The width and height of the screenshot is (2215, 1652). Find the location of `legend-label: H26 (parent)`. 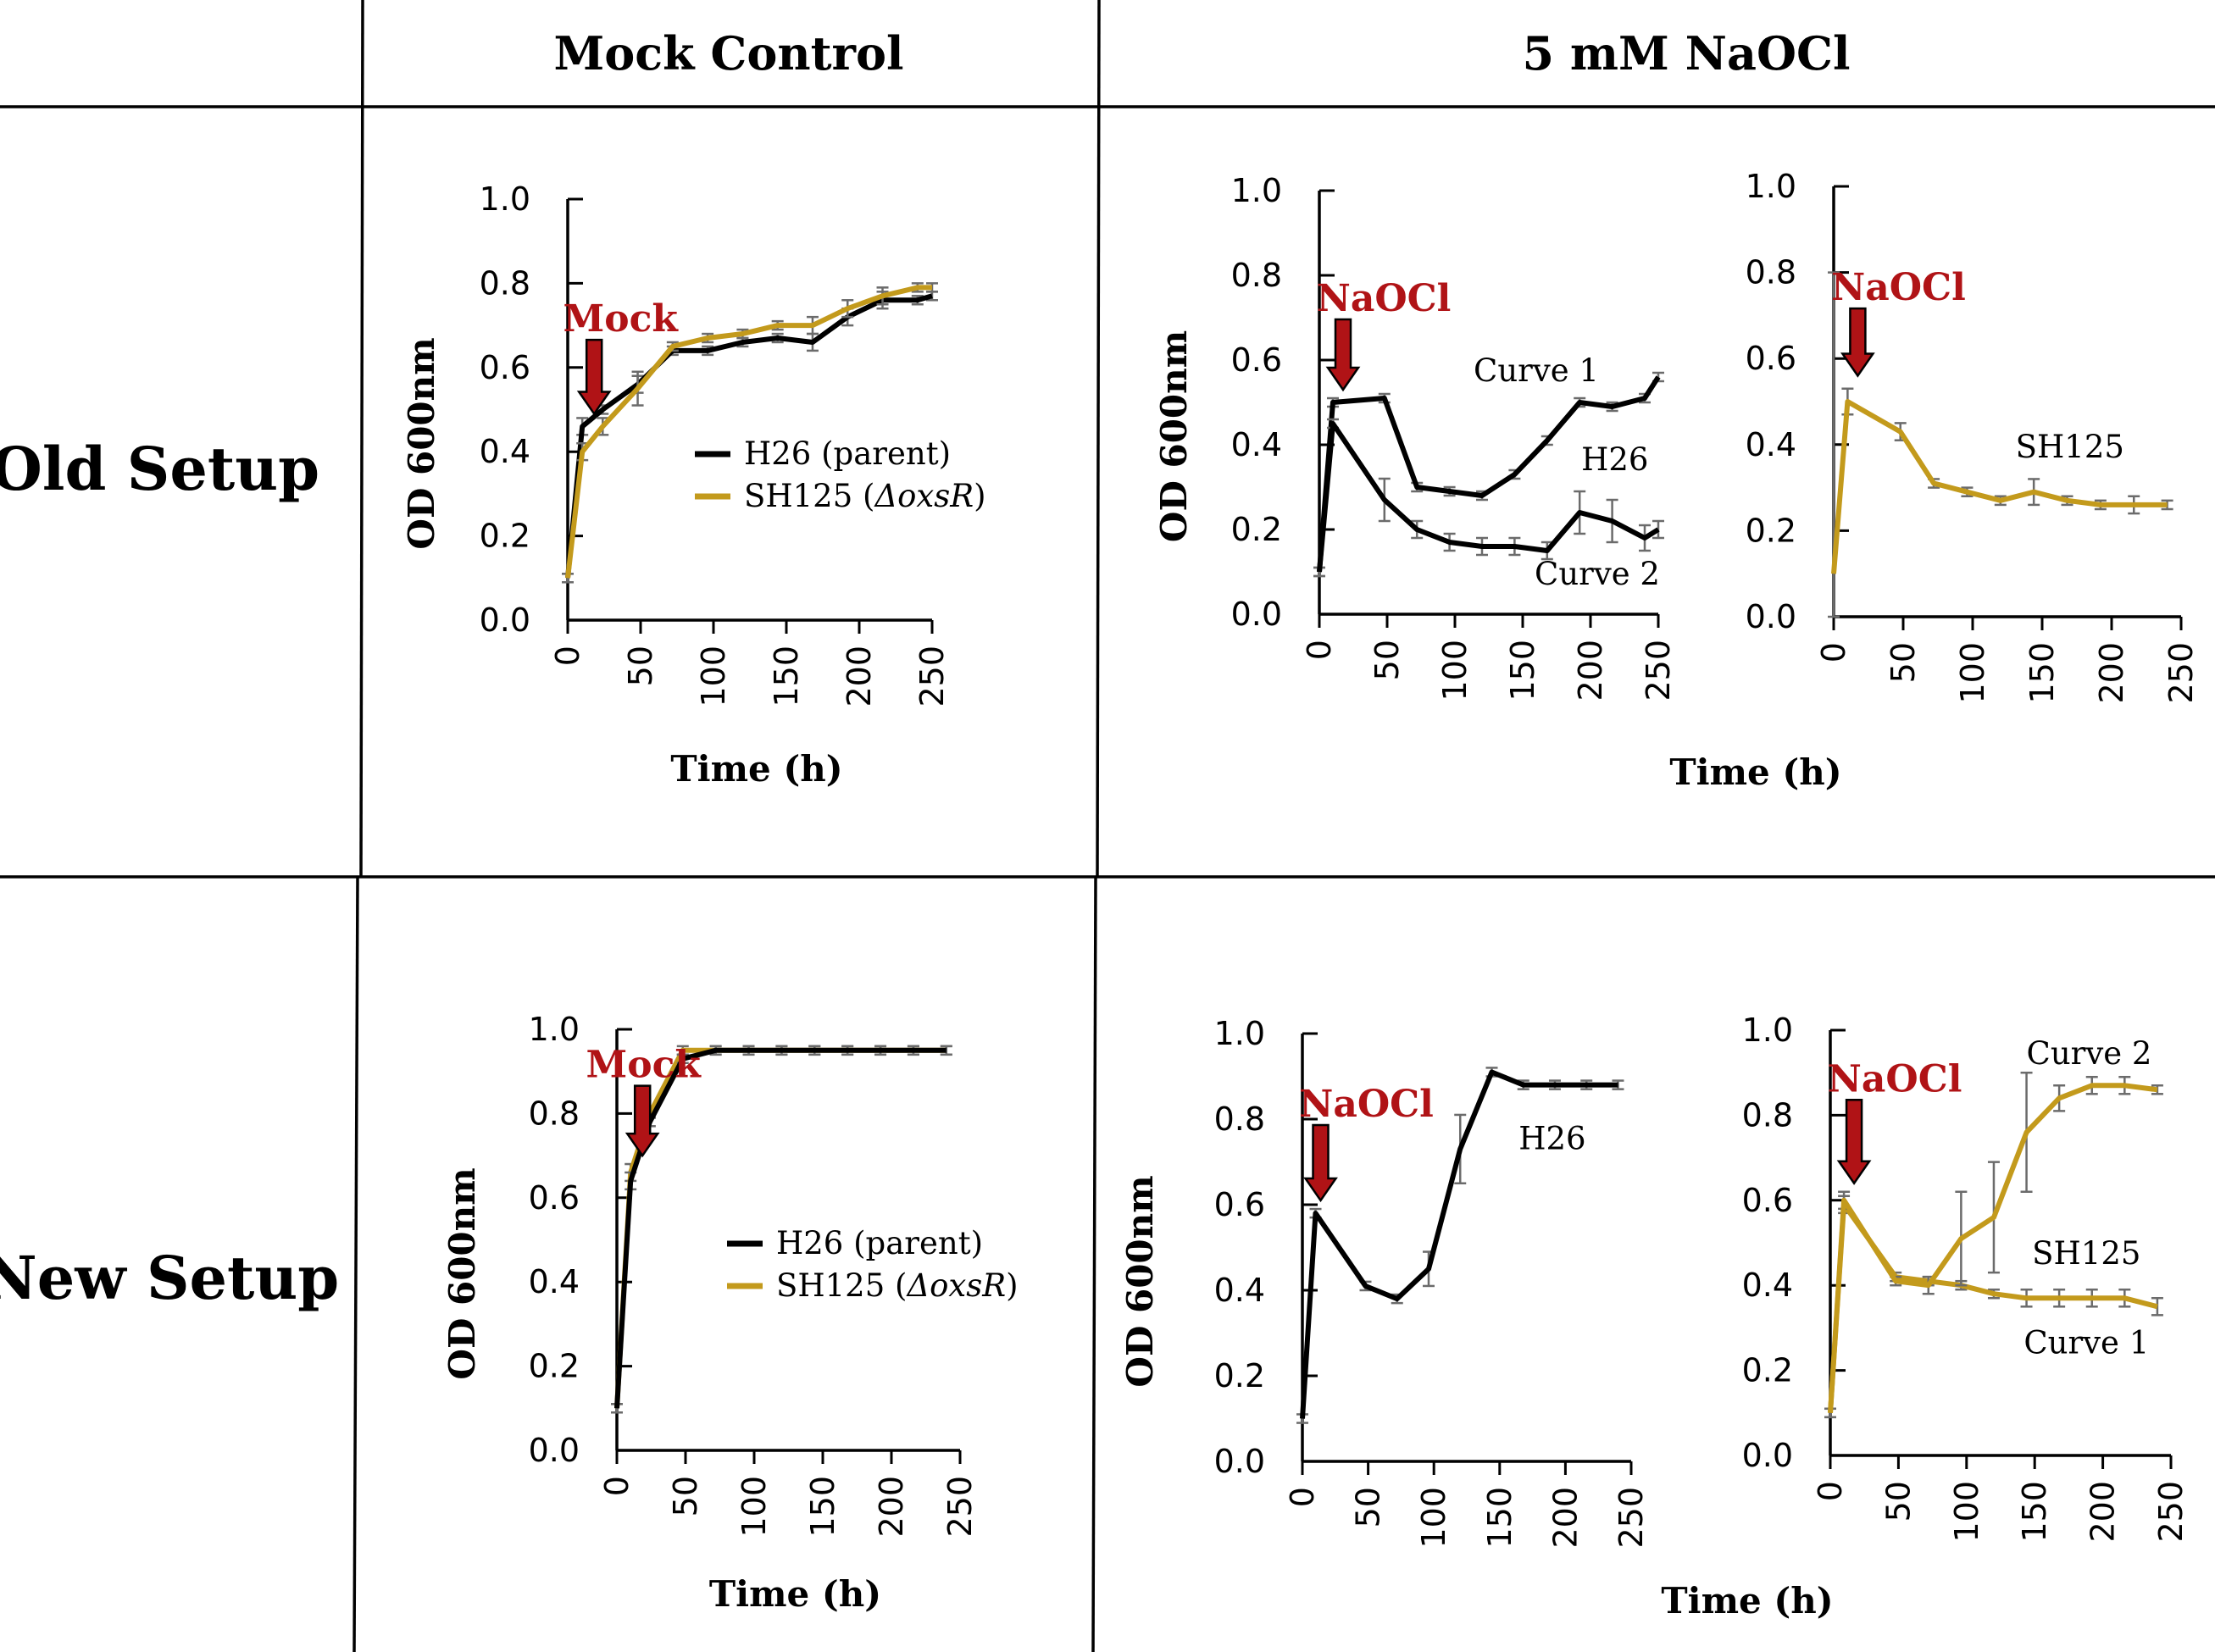

legend-label: H26 (parent) is located at coordinates (879, 1243).